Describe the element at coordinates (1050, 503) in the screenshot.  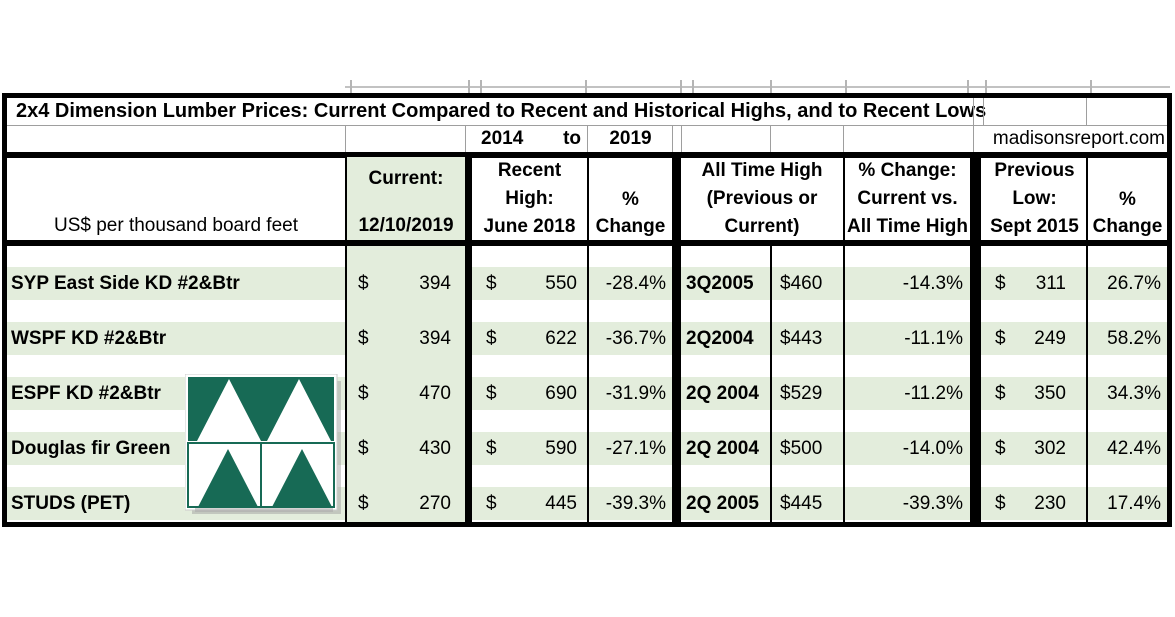
I see `previous-low-price: 230` at that location.